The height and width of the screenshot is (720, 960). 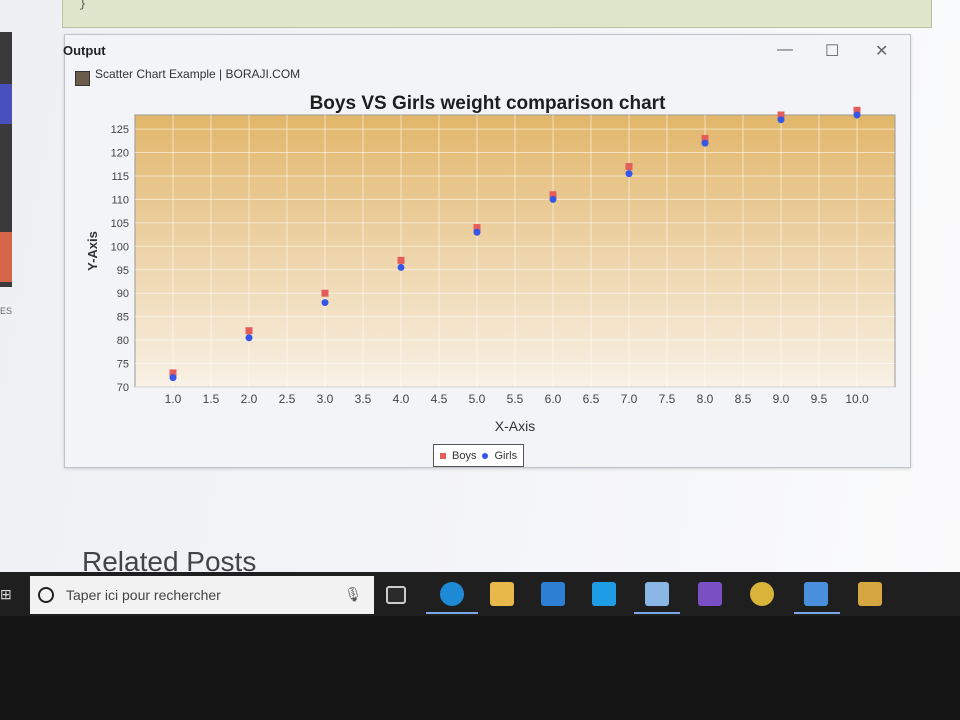 I want to click on legend-girls-marker, so click(x=485, y=455).